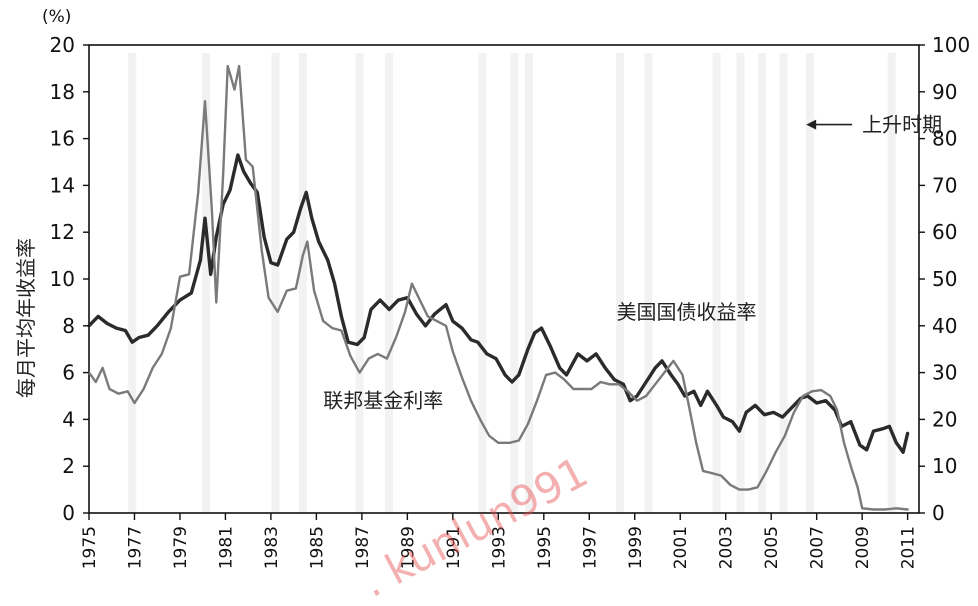  Describe the element at coordinates (383, 401) in the screenshot. I see `annotation-label: 联邦基金利率` at that location.